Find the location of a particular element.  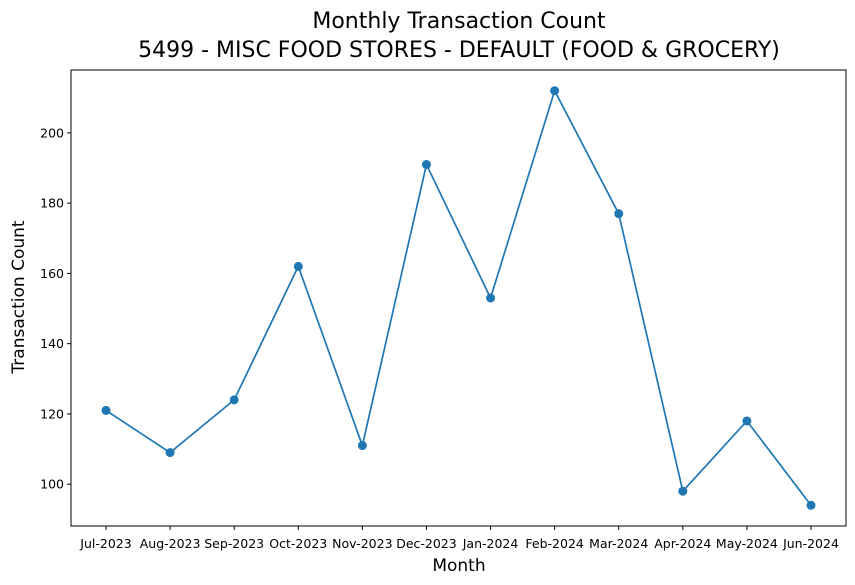

y-tick-label: 100 is located at coordinates (52, 484).